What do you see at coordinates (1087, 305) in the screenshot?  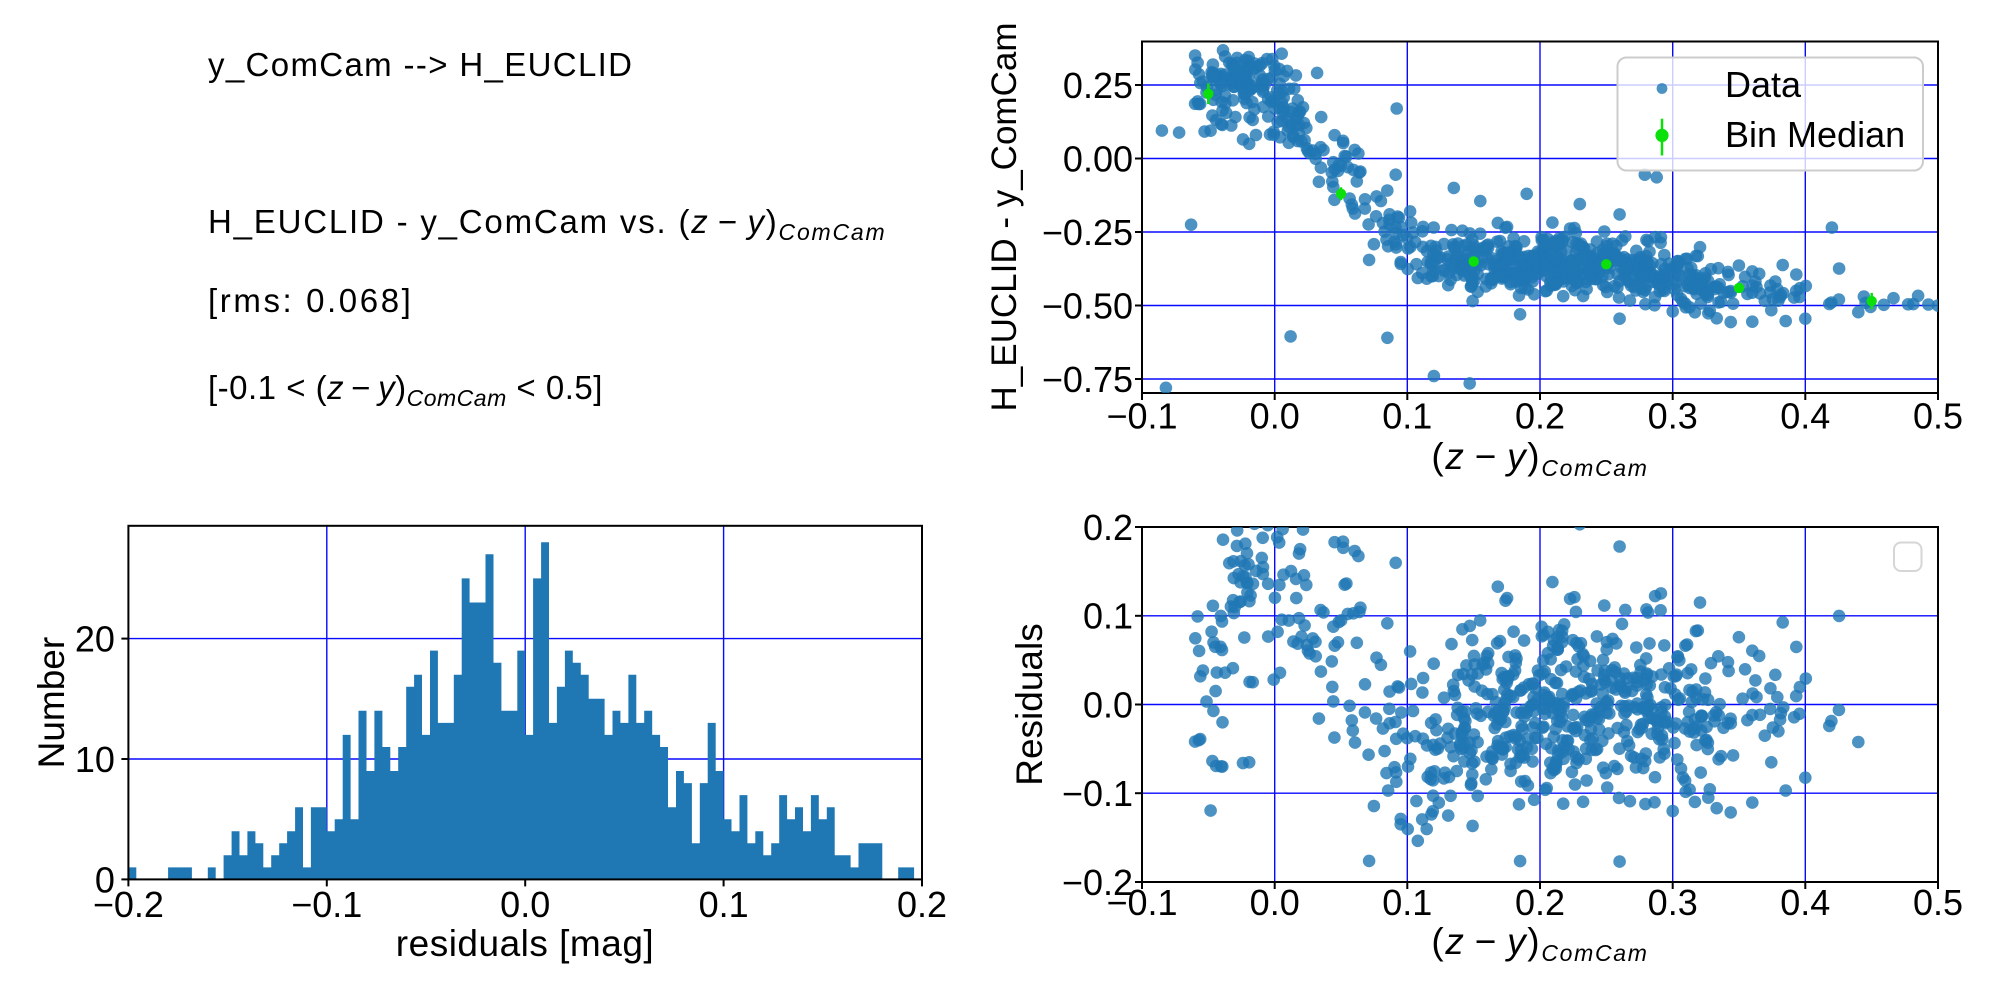 I see `svg-text: −0.50` at bounding box center [1087, 305].